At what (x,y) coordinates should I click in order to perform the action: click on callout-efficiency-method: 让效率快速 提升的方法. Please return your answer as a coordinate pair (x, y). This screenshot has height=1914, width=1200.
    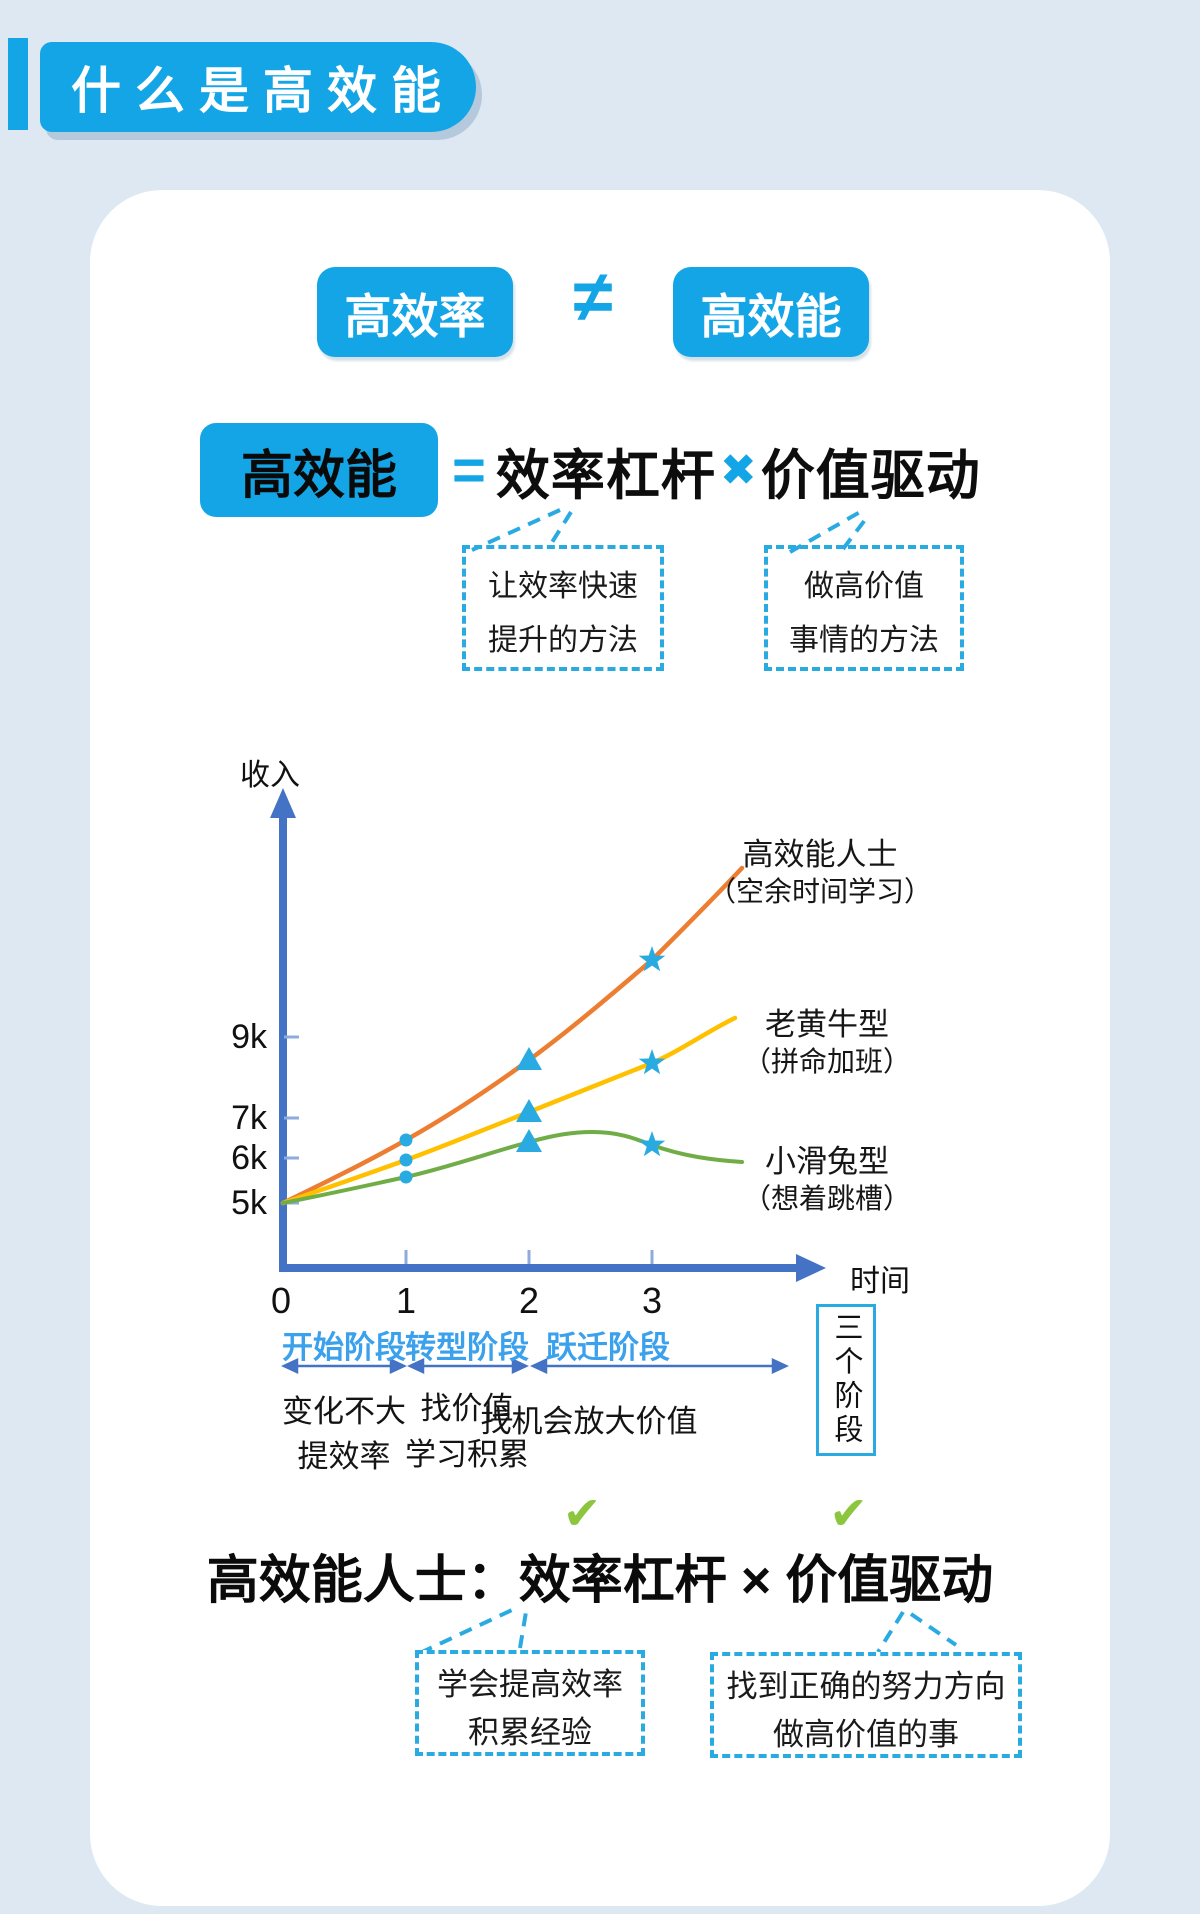
    Looking at the image, I should click on (563, 608).